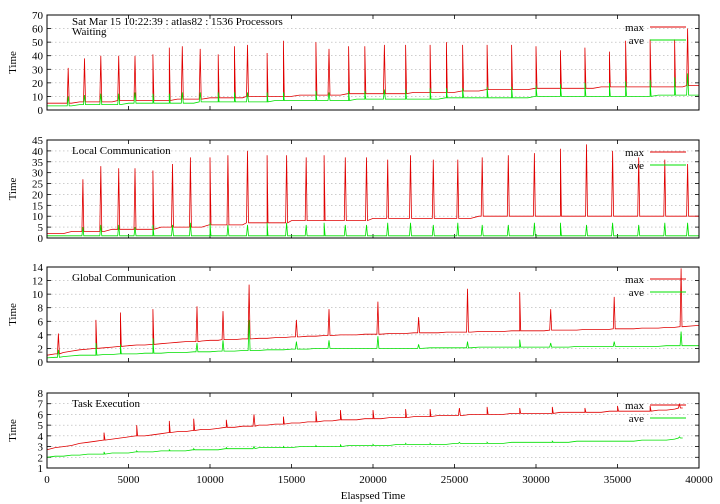  What do you see at coordinates (38, 206) in the screenshot?
I see `y-tick-label: 15` at bounding box center [38, 206].